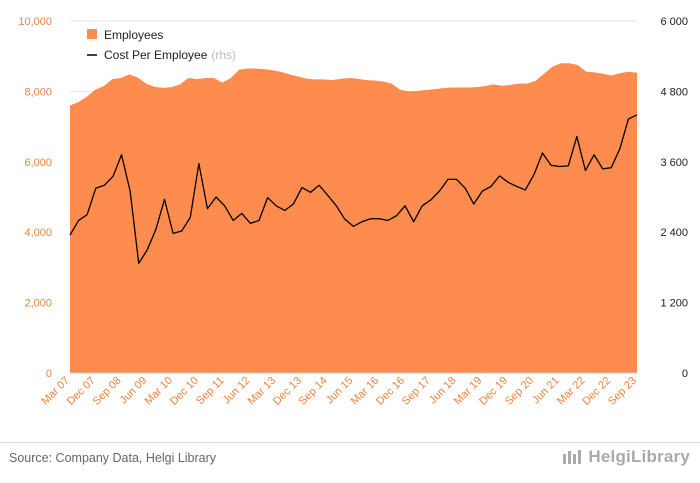 The image size is (700, 483). I want to click on y-left-tick-label: 4,000, so click(38, 233).